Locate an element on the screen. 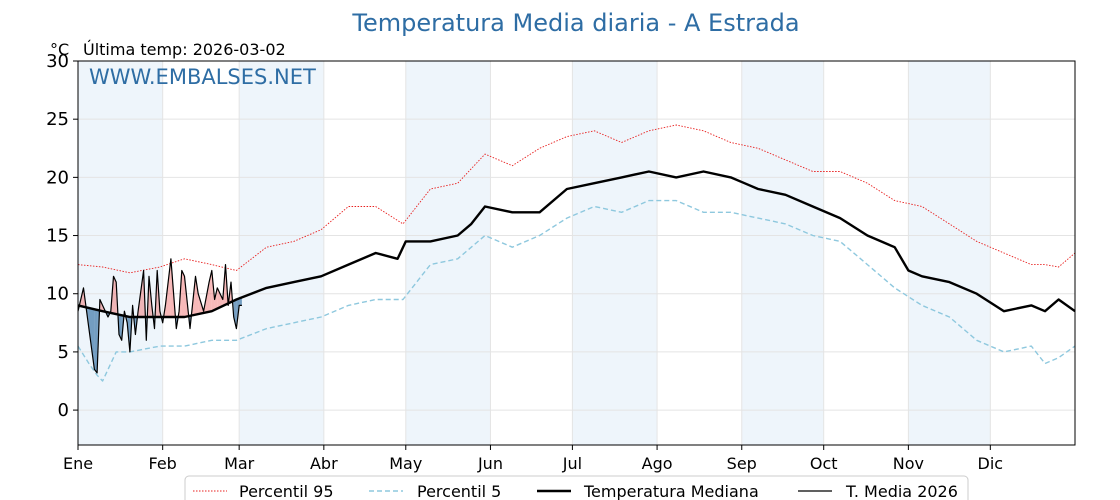  x-tick-label: Mar is located at coordinates (239, 463).